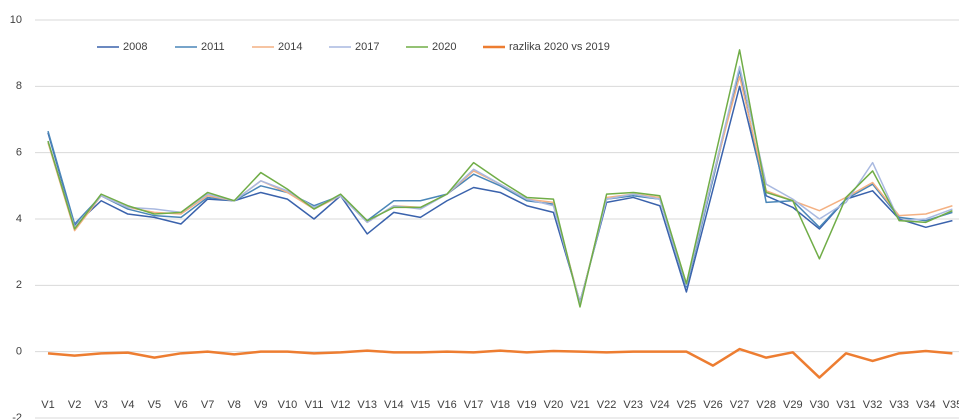 Image resolution: width=959 pixels, height=420 pixels. What do you see at coordinates (260, 405) in the screenshot?
I see `x-tick-label: V9` at bounding box center [260, 405].